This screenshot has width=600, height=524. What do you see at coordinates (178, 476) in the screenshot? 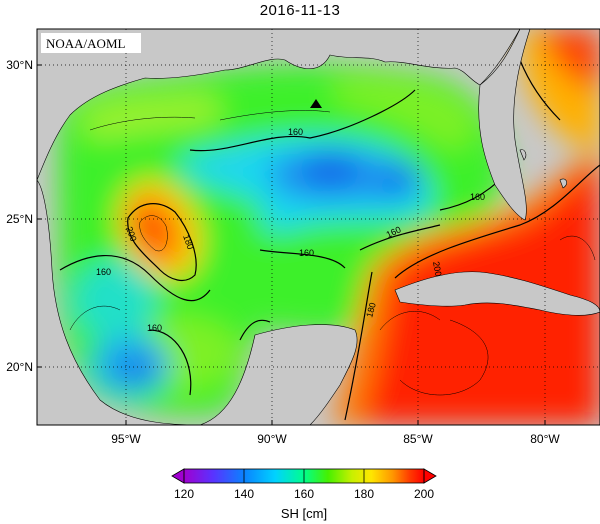
I see `colorbar-min-arrow` at bounding box center [178, 476].